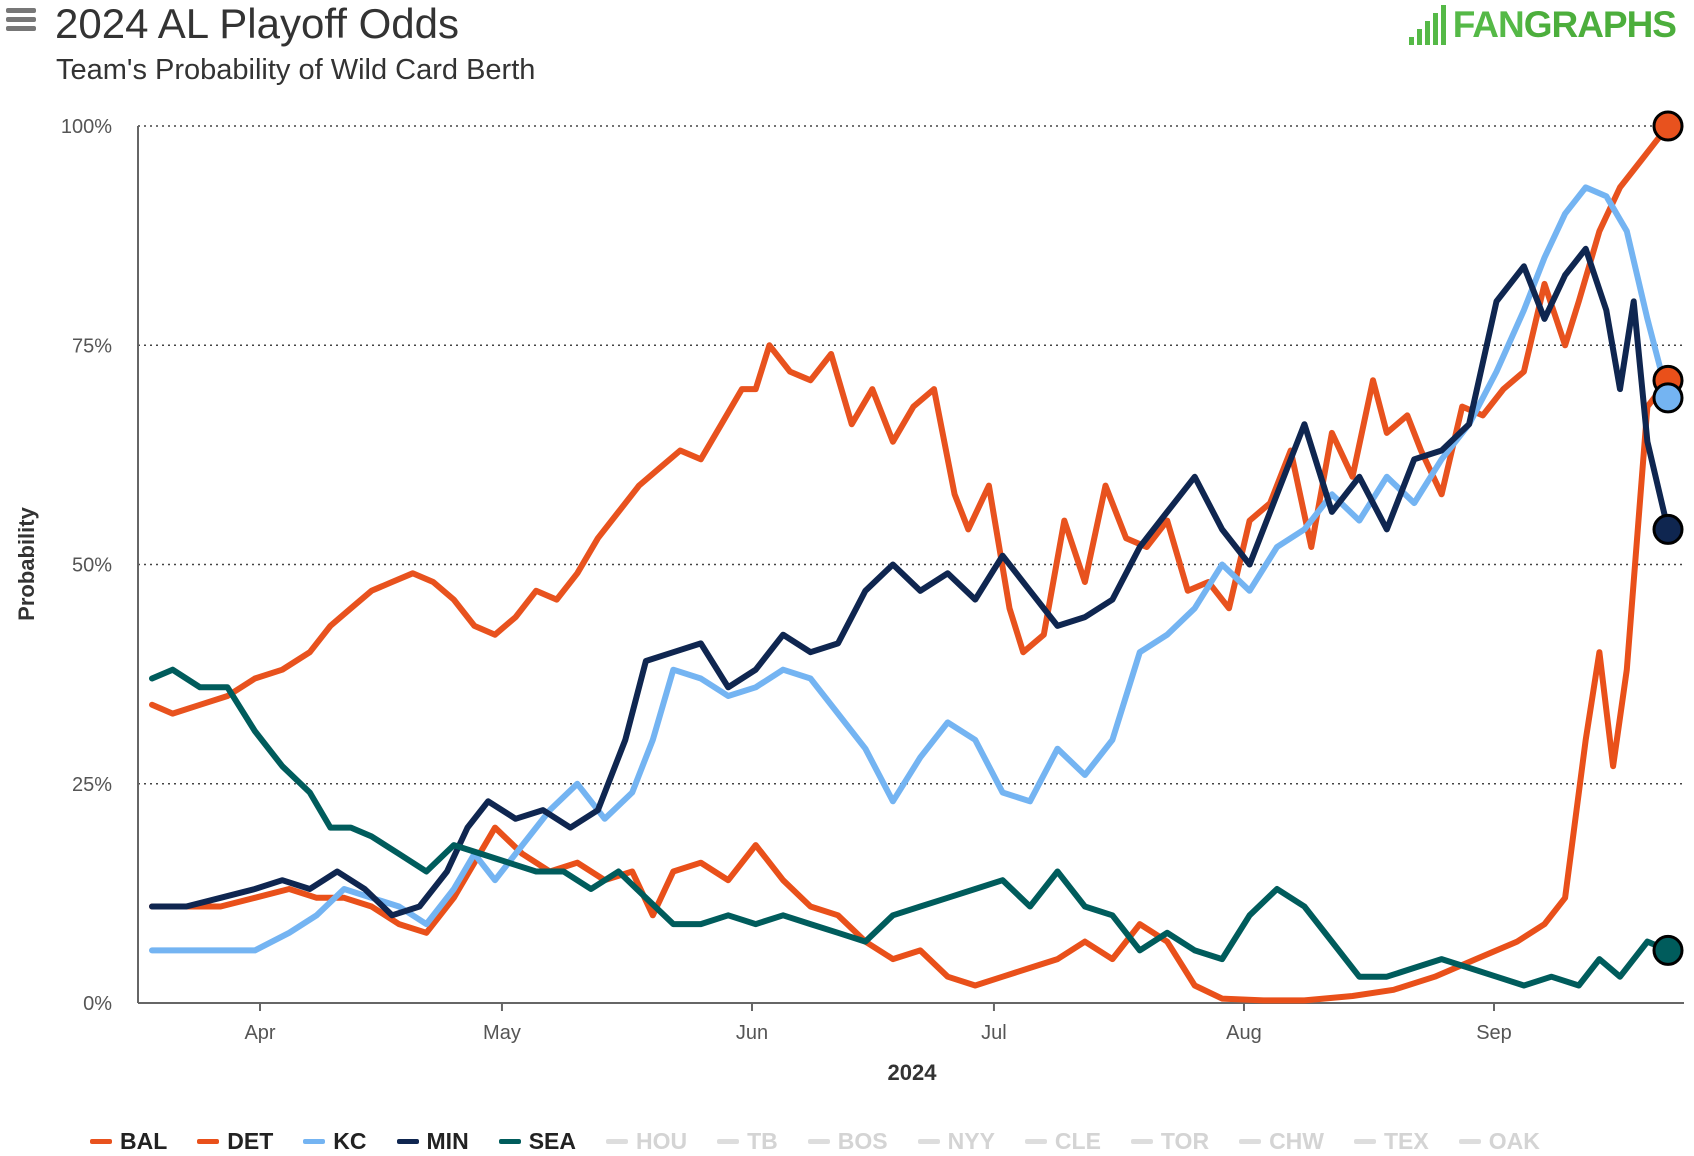 The height and width of the screenshot is (1156, 1694). Describe the element at coordinates (1494, 1033) in the screenshot. I see `x-tick-label: Sep` at that location.